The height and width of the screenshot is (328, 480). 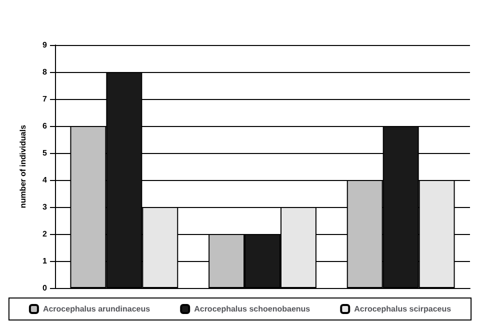 What do you see at coordinates (403, 309) in the screenshot?
I see `legend-label: Acrocephalus scirpaceus` at bounding box center [403, 309].